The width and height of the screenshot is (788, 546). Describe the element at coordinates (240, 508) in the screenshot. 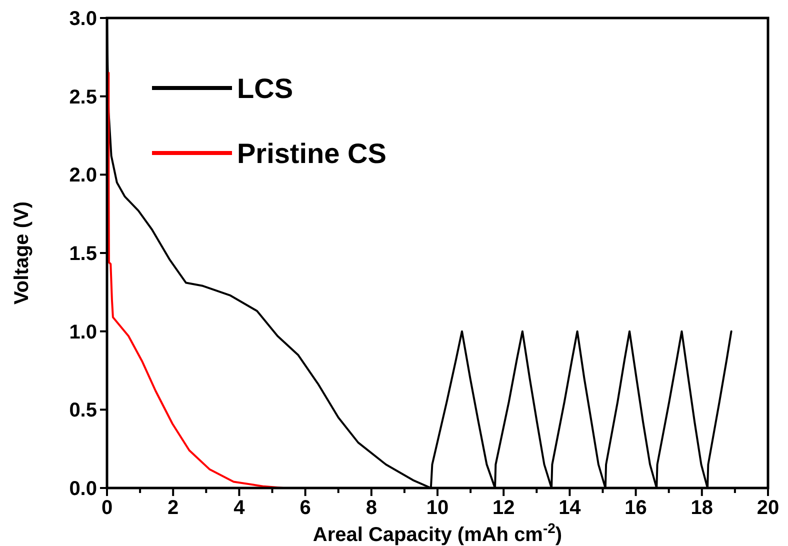

I see `x-tick-label: 4` at that location.